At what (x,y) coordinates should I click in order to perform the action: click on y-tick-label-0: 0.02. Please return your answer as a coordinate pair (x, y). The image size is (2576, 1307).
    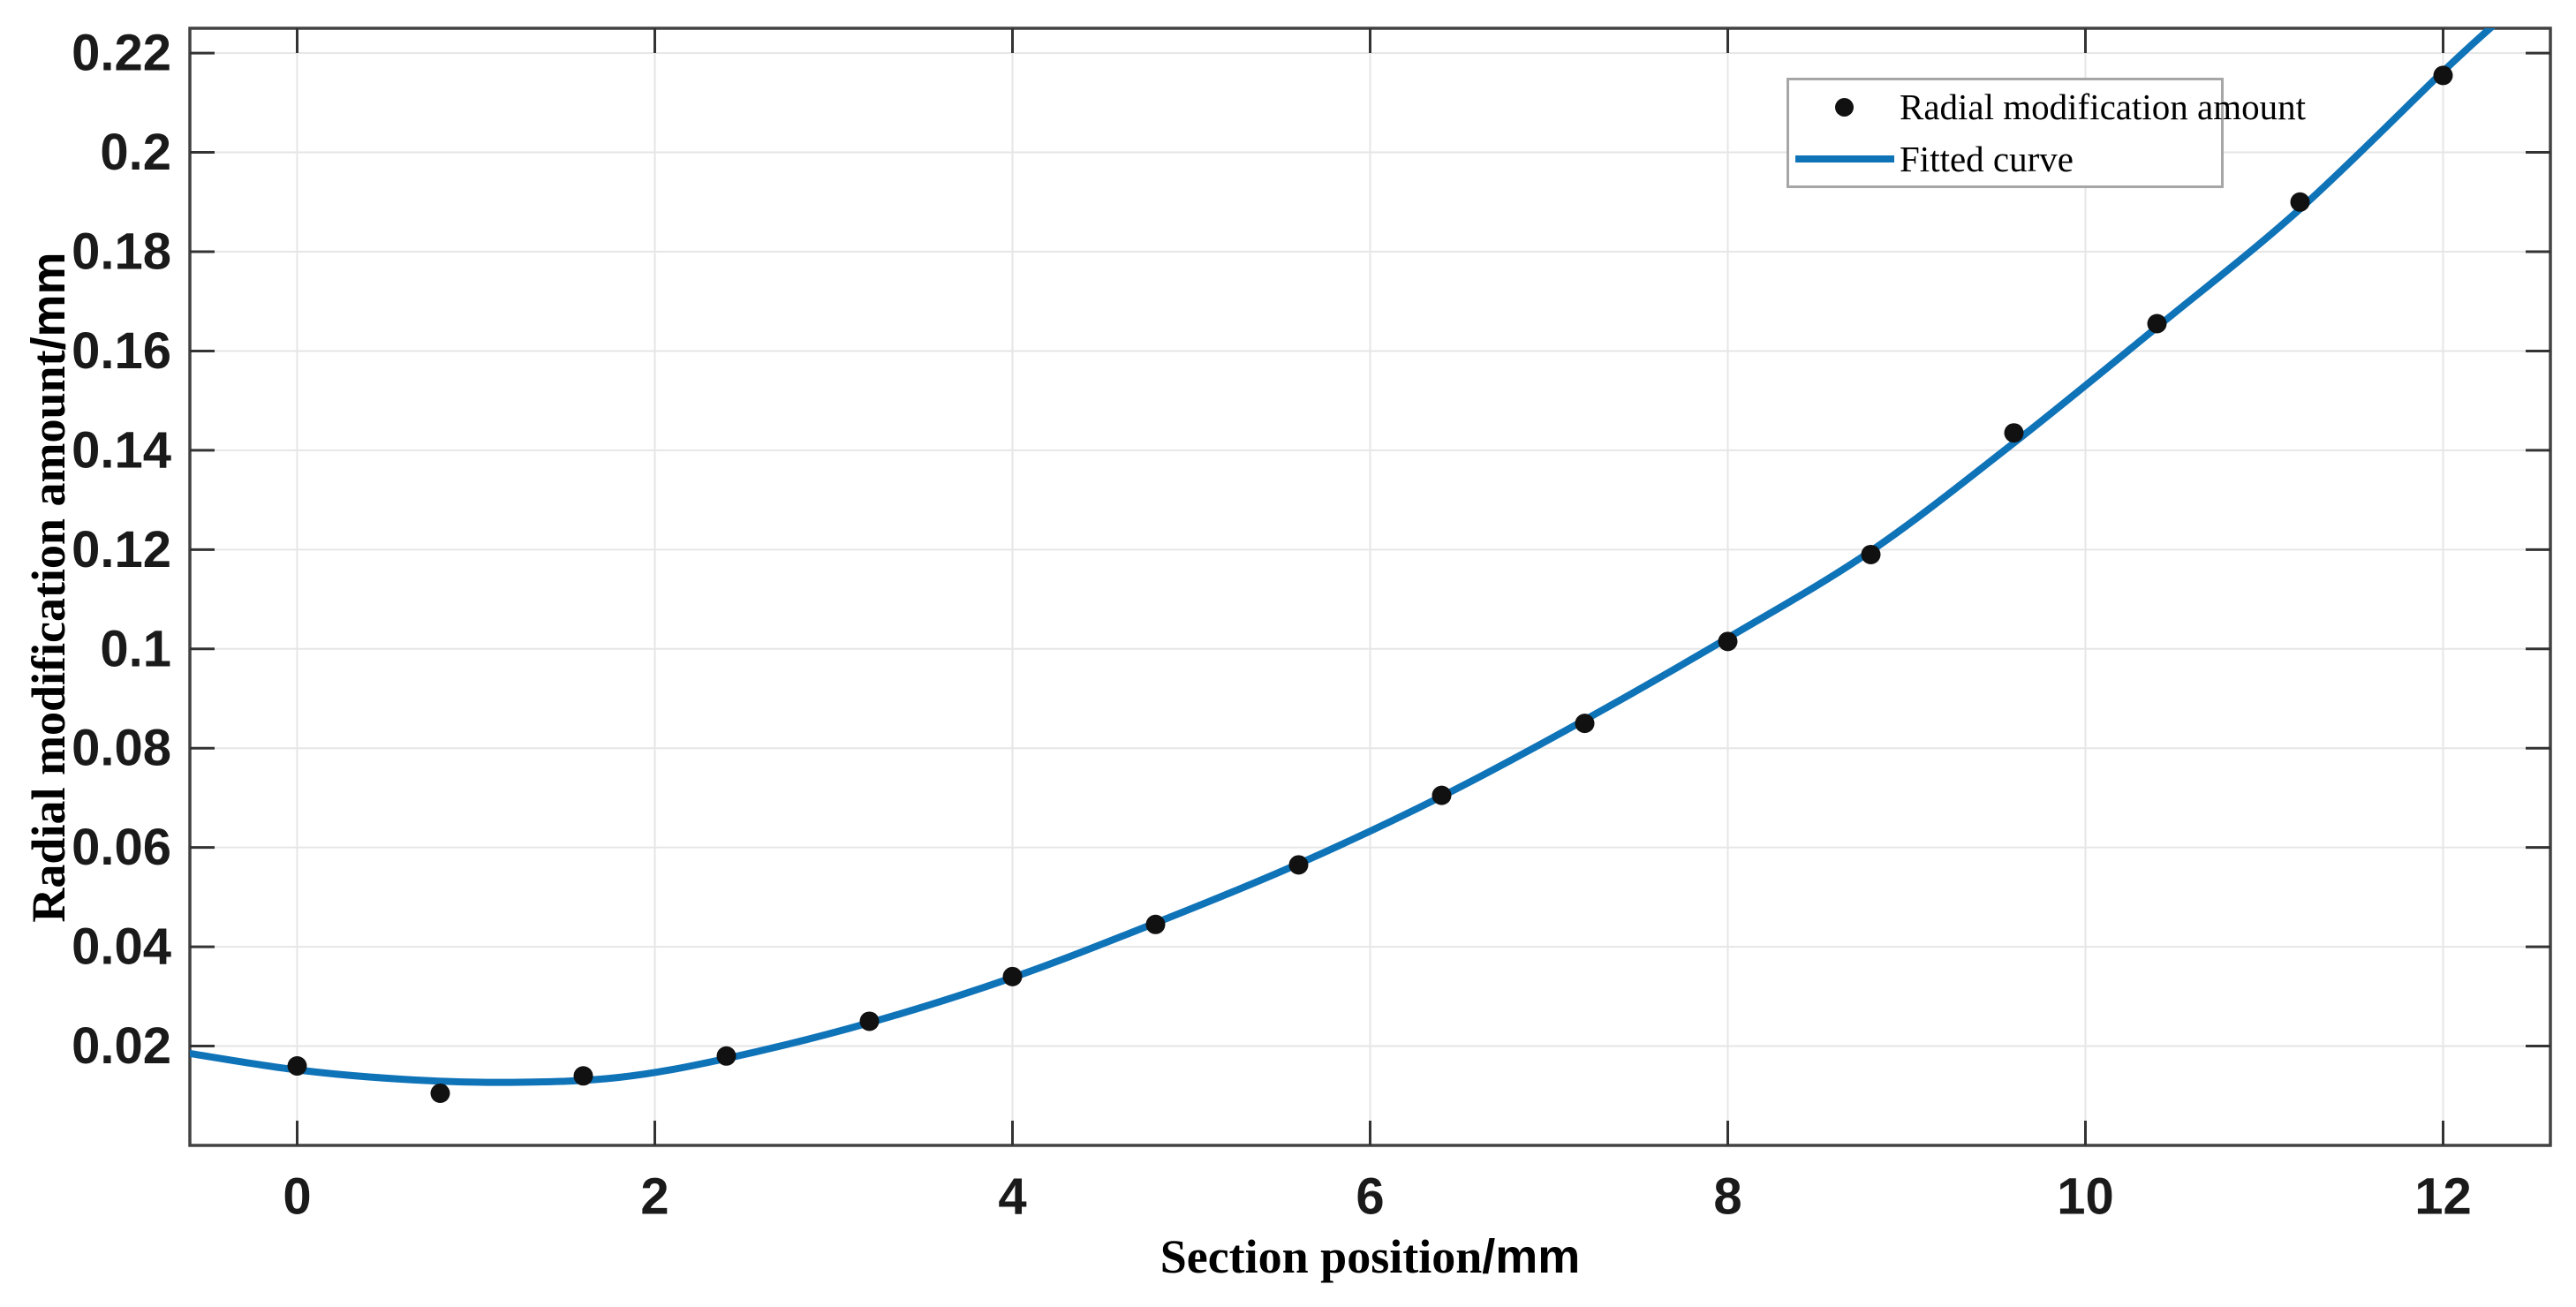
    Looking at the image, I should click on (122, 1046).